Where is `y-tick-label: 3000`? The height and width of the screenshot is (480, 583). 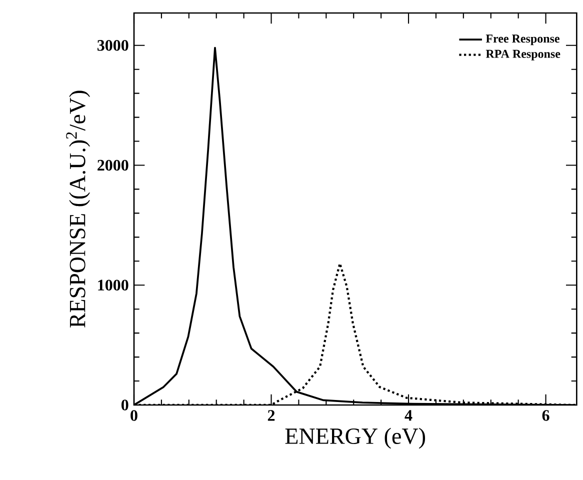 y-tick-label: 3000 is located at coordinates (112, 45).